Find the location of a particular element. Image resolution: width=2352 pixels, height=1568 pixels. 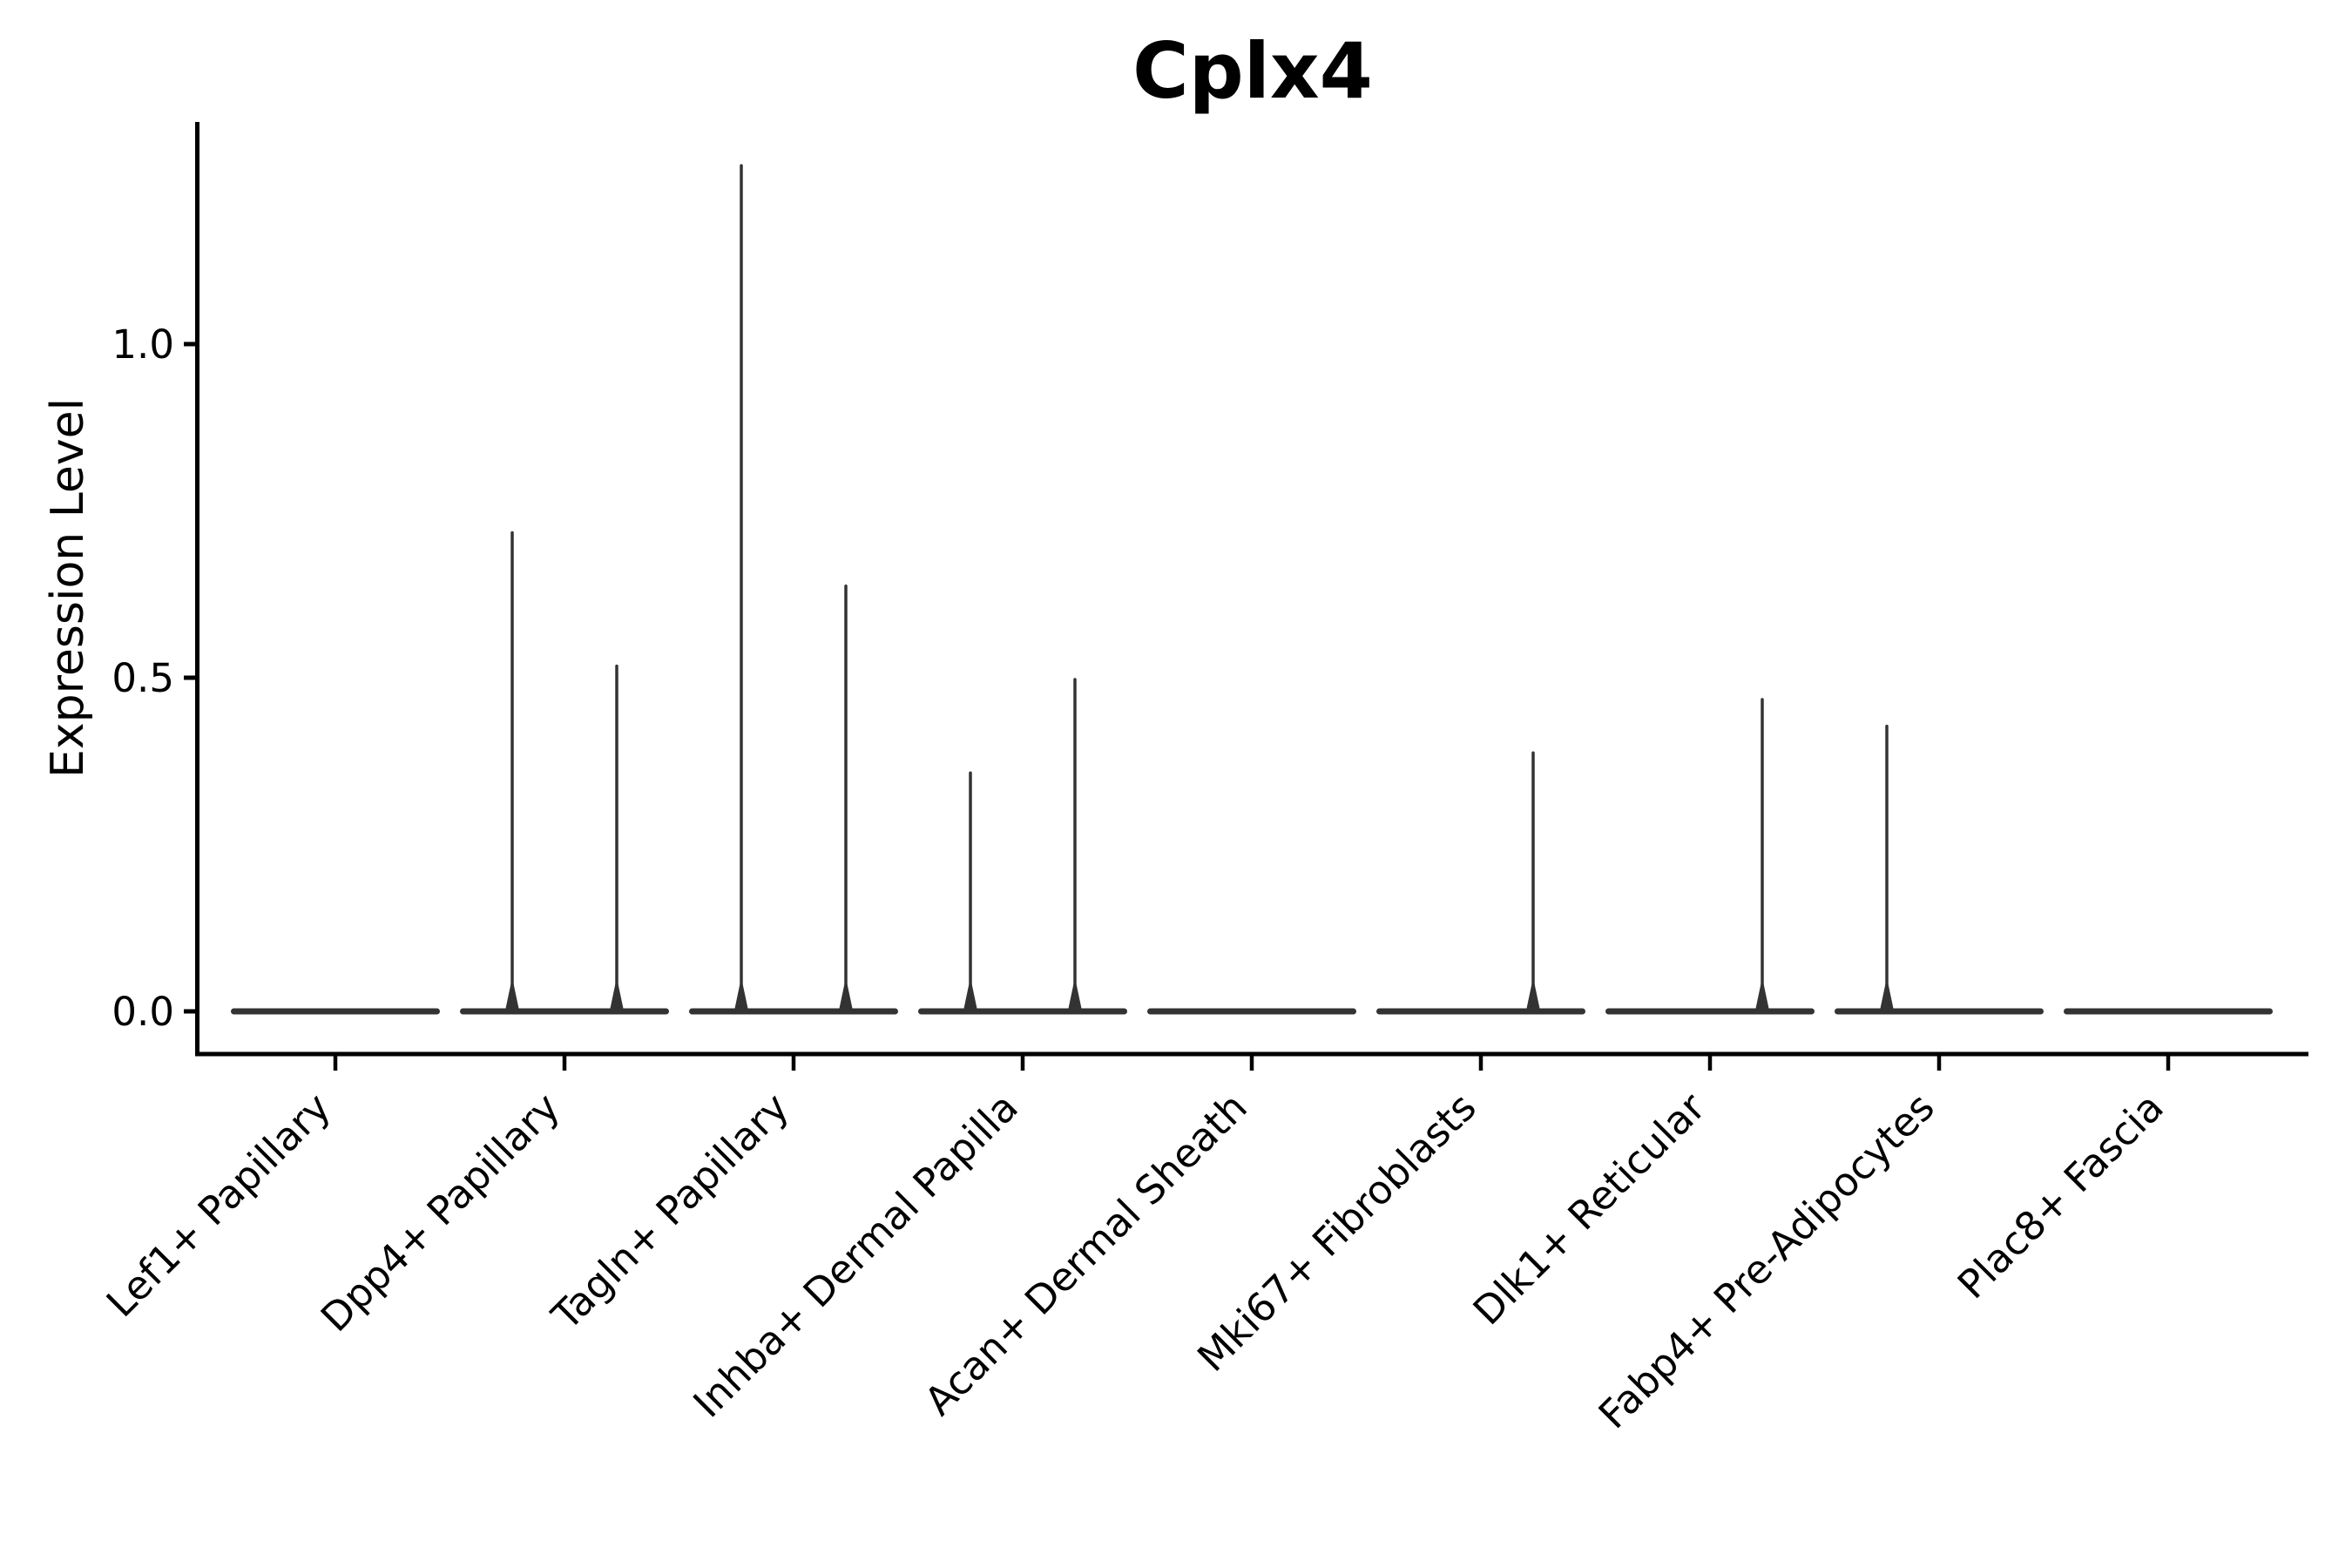

violin-plac8-fascia is located at coordinates (2168, 1012).